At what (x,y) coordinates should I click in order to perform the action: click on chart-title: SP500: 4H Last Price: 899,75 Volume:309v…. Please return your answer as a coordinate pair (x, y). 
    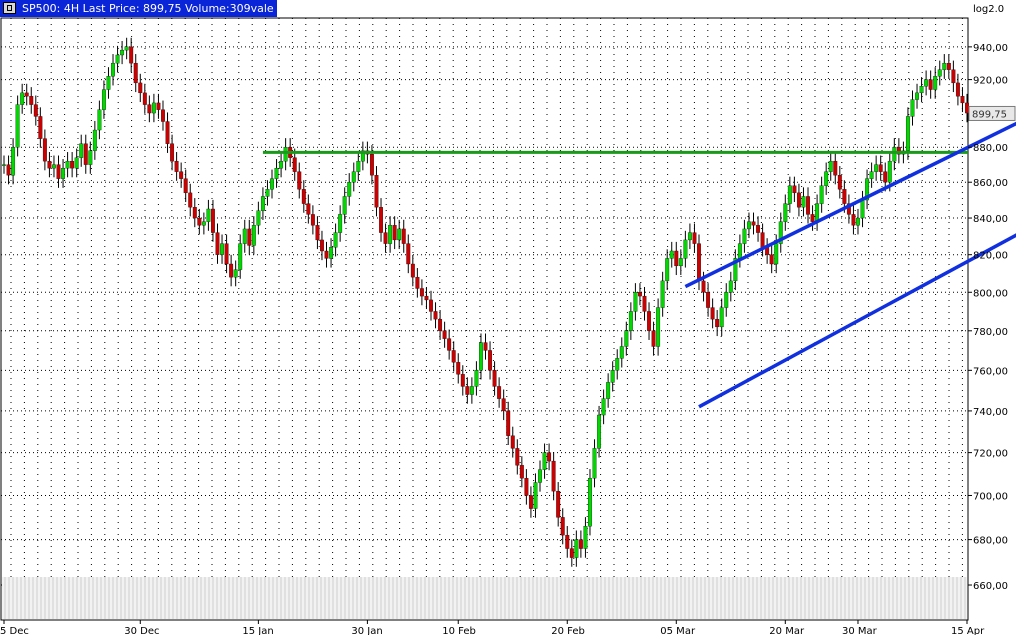
    Looking at the image, I should click on (148, 8).